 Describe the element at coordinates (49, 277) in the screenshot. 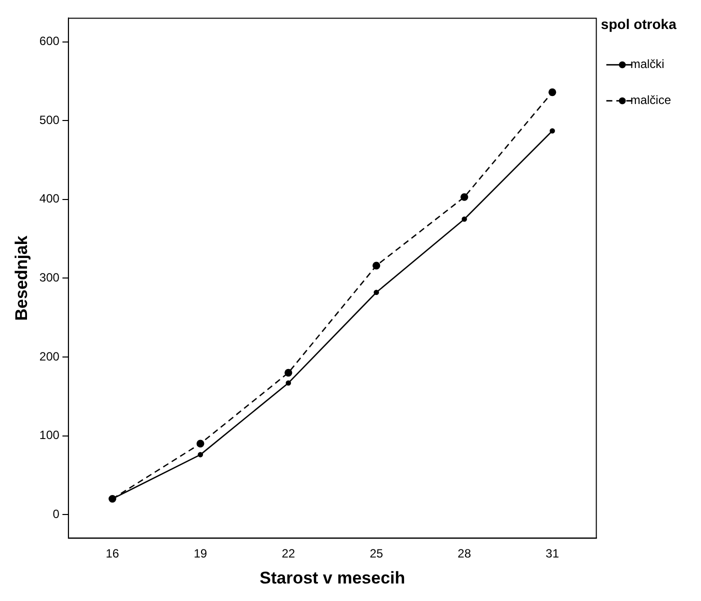

I see `y-tick-label: 300` at that location.